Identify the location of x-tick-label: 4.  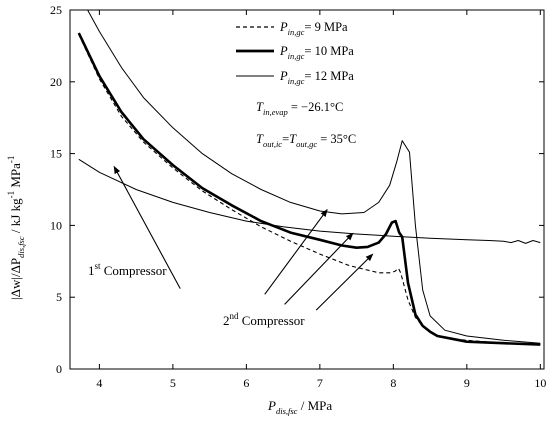
(99, 383).